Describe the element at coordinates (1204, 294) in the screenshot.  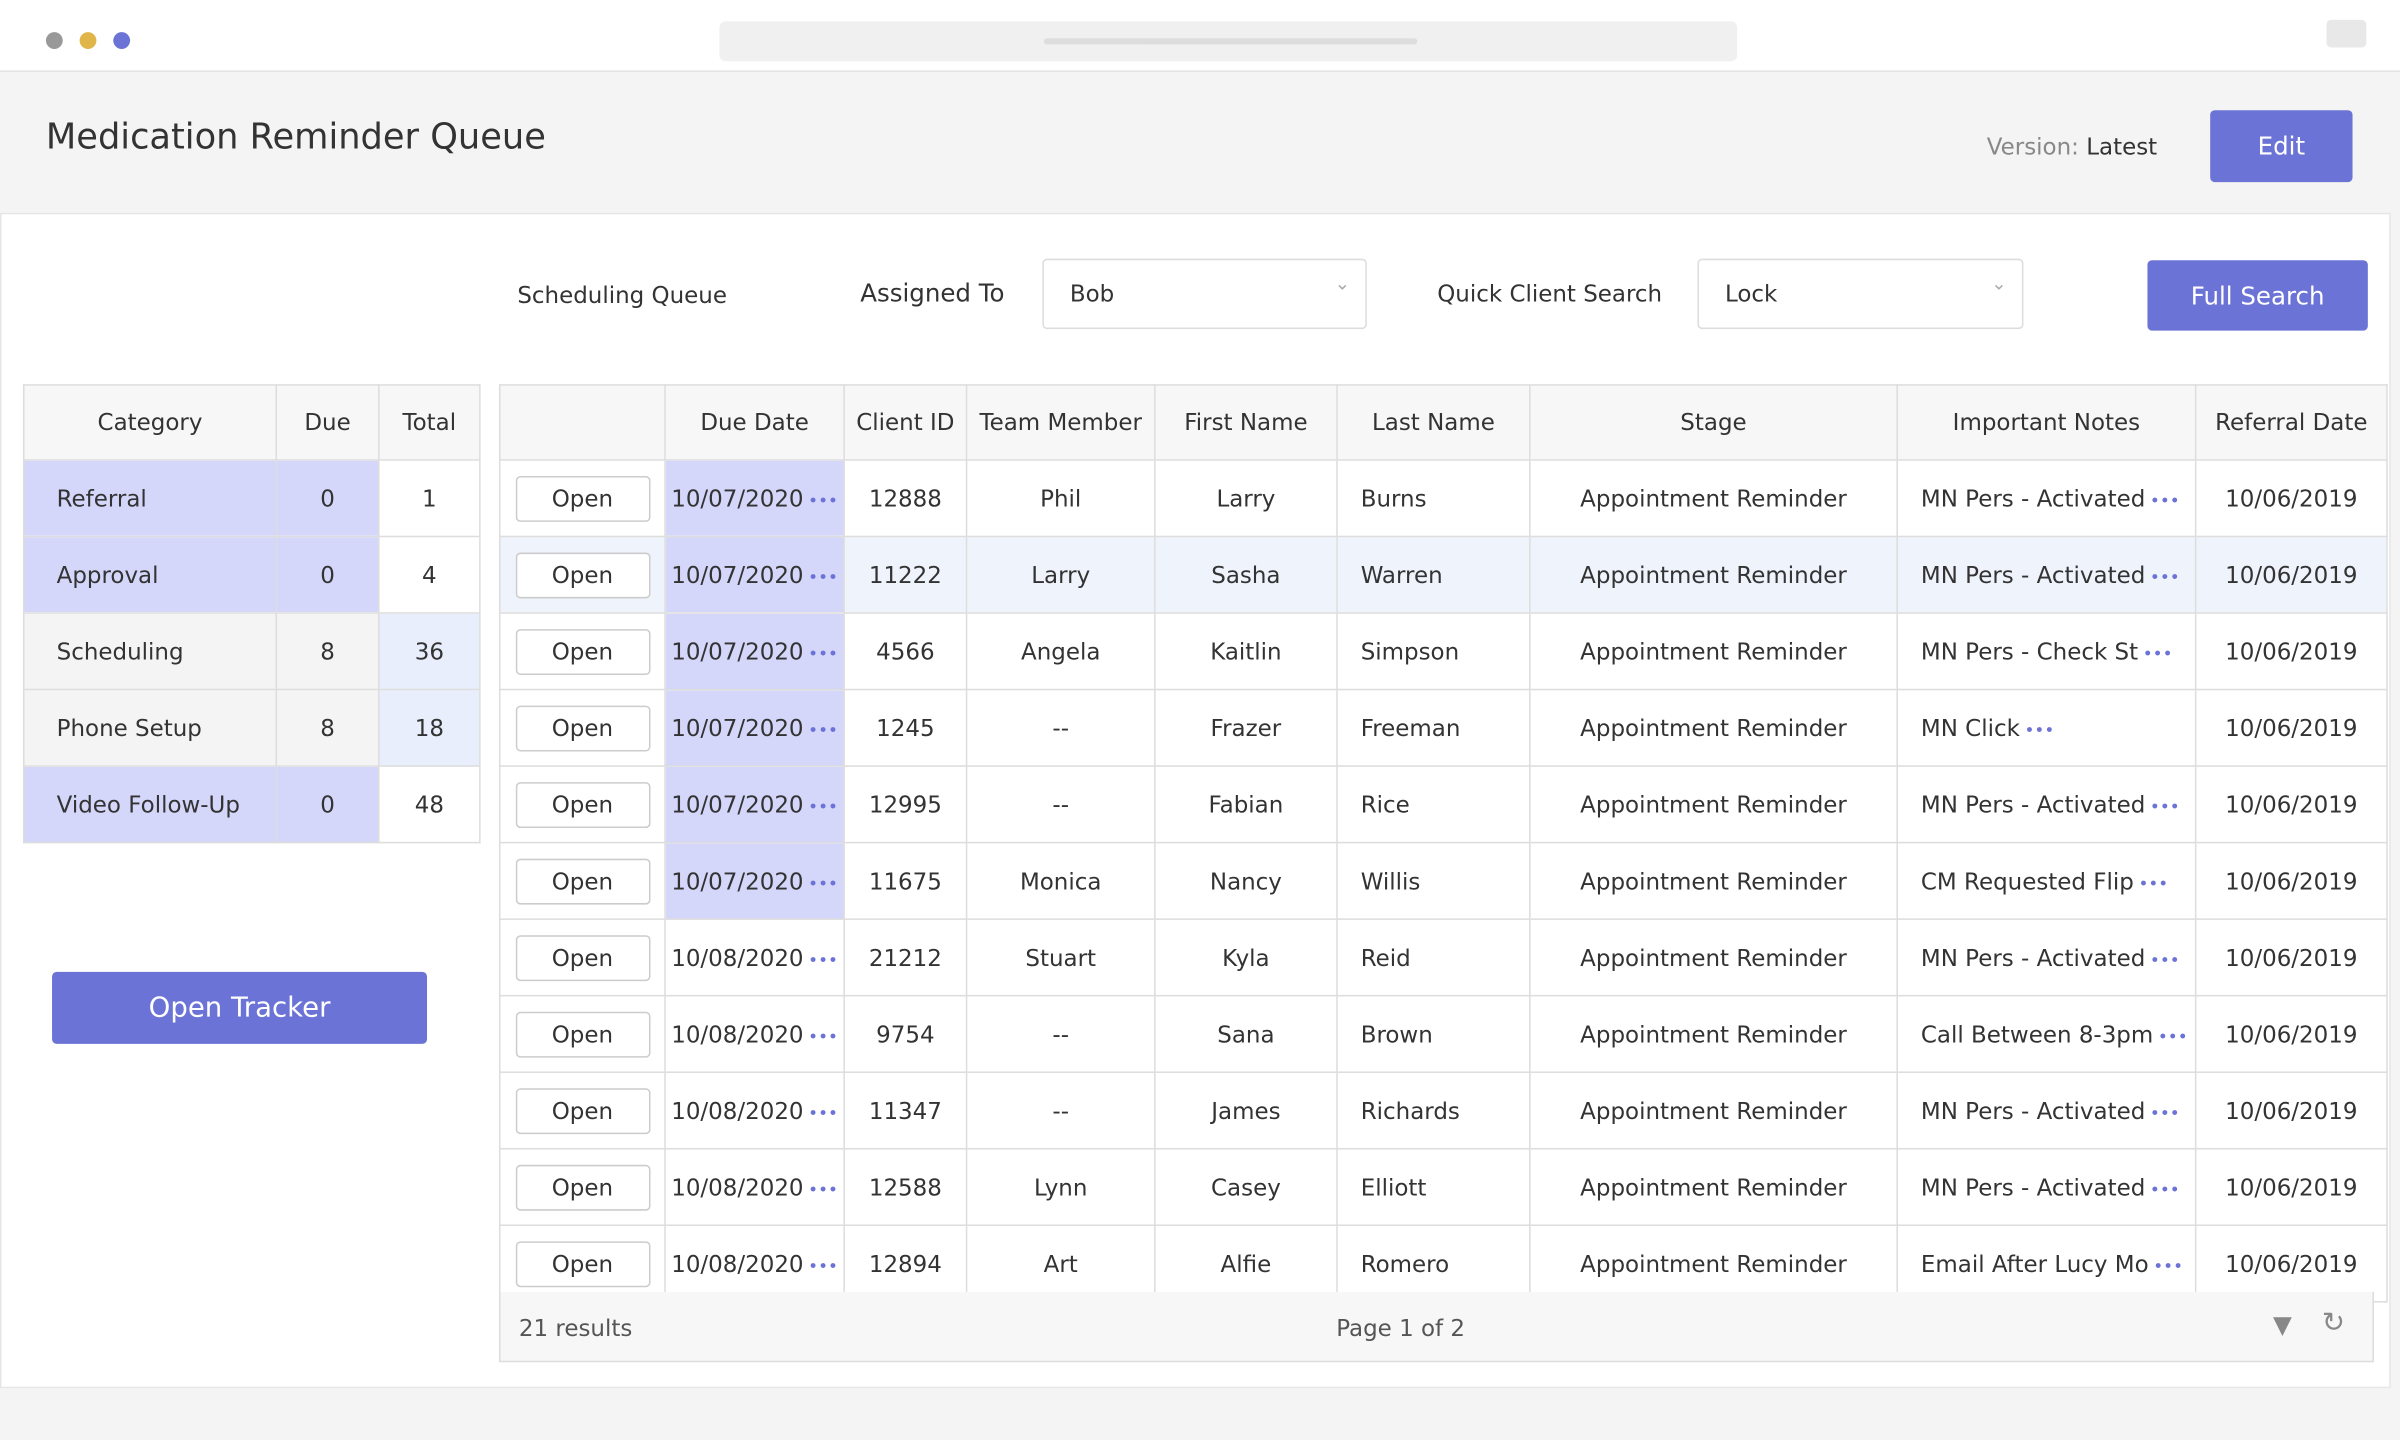
I see `assigned-select: Bob` at that location.